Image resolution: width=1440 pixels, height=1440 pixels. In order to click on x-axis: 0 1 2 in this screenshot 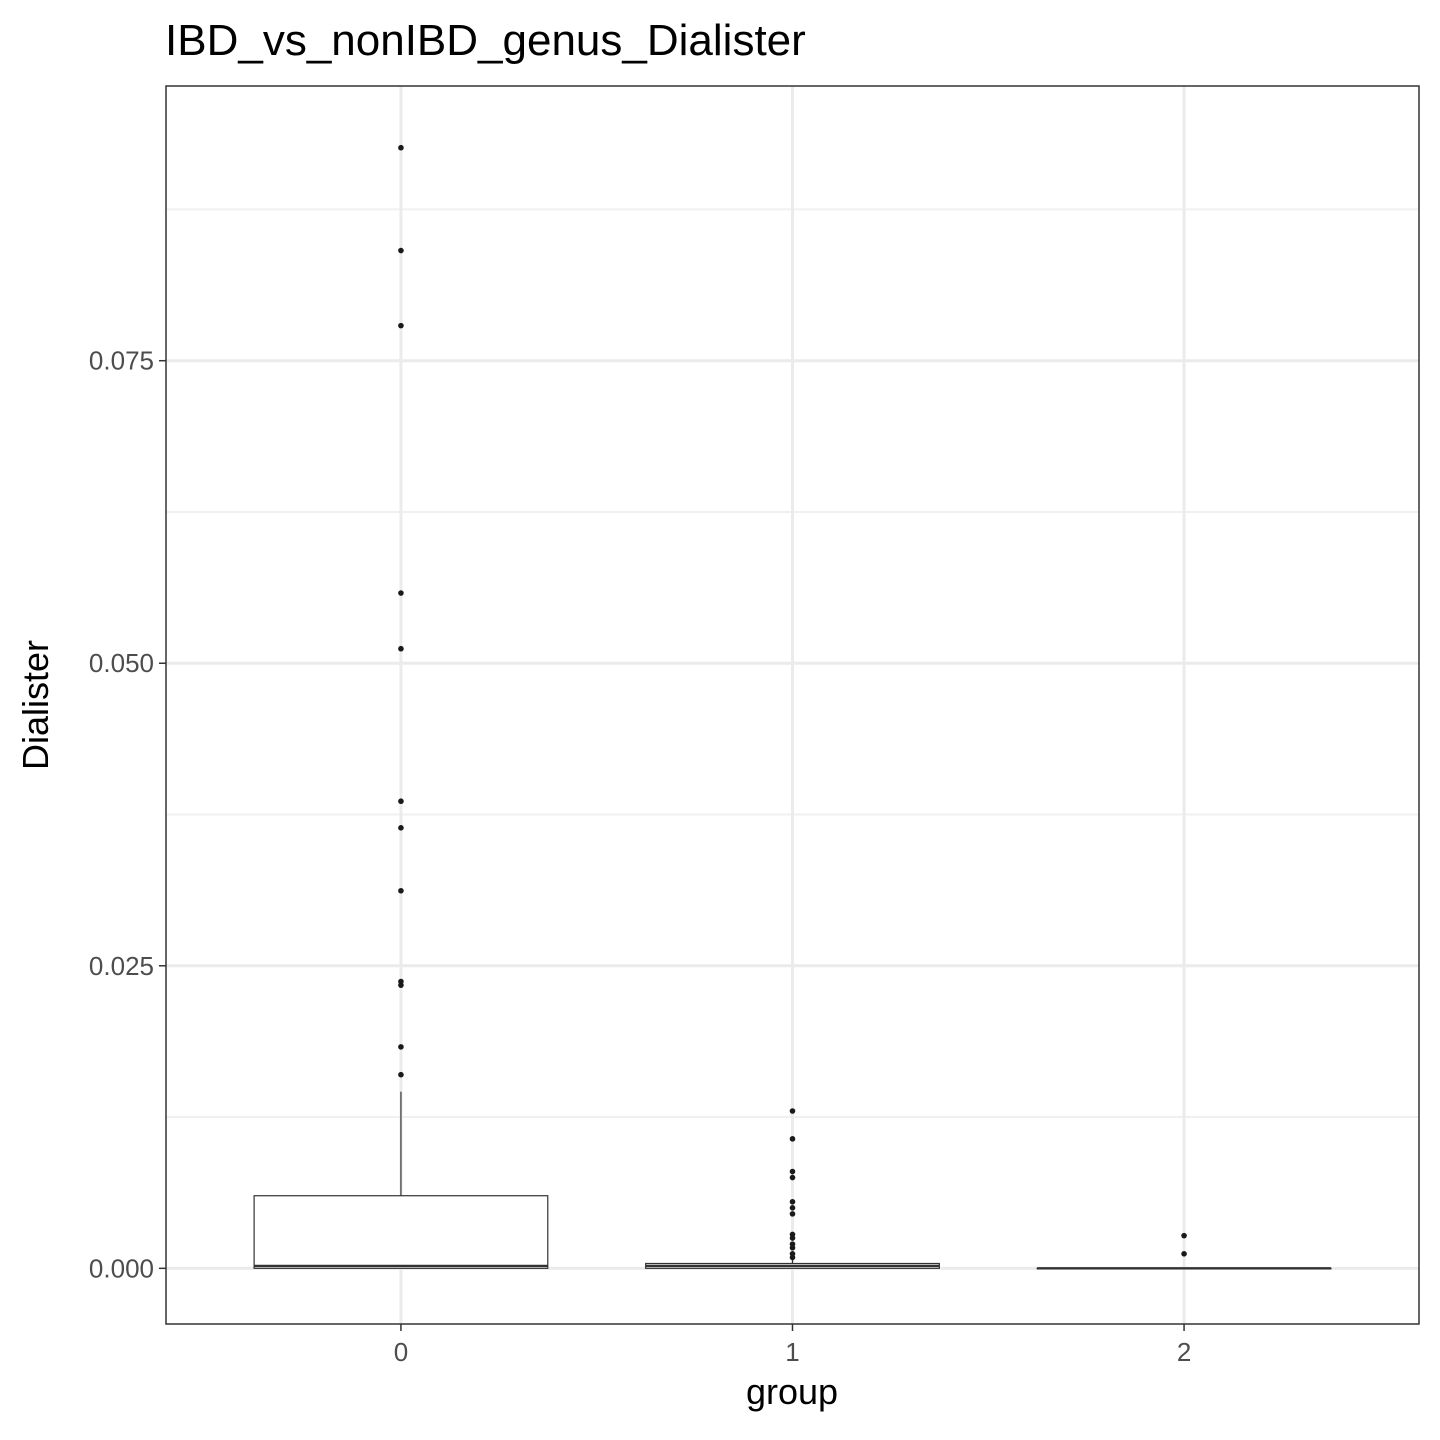, I will do `click(792, 1345)`.